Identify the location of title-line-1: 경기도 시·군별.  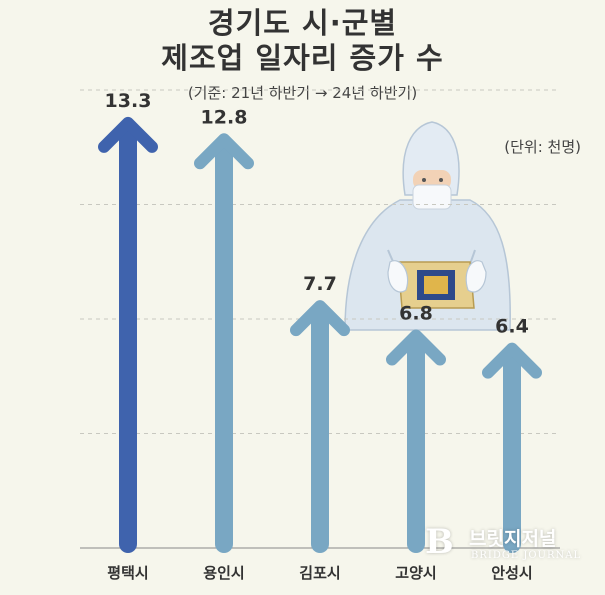
(302, 23).